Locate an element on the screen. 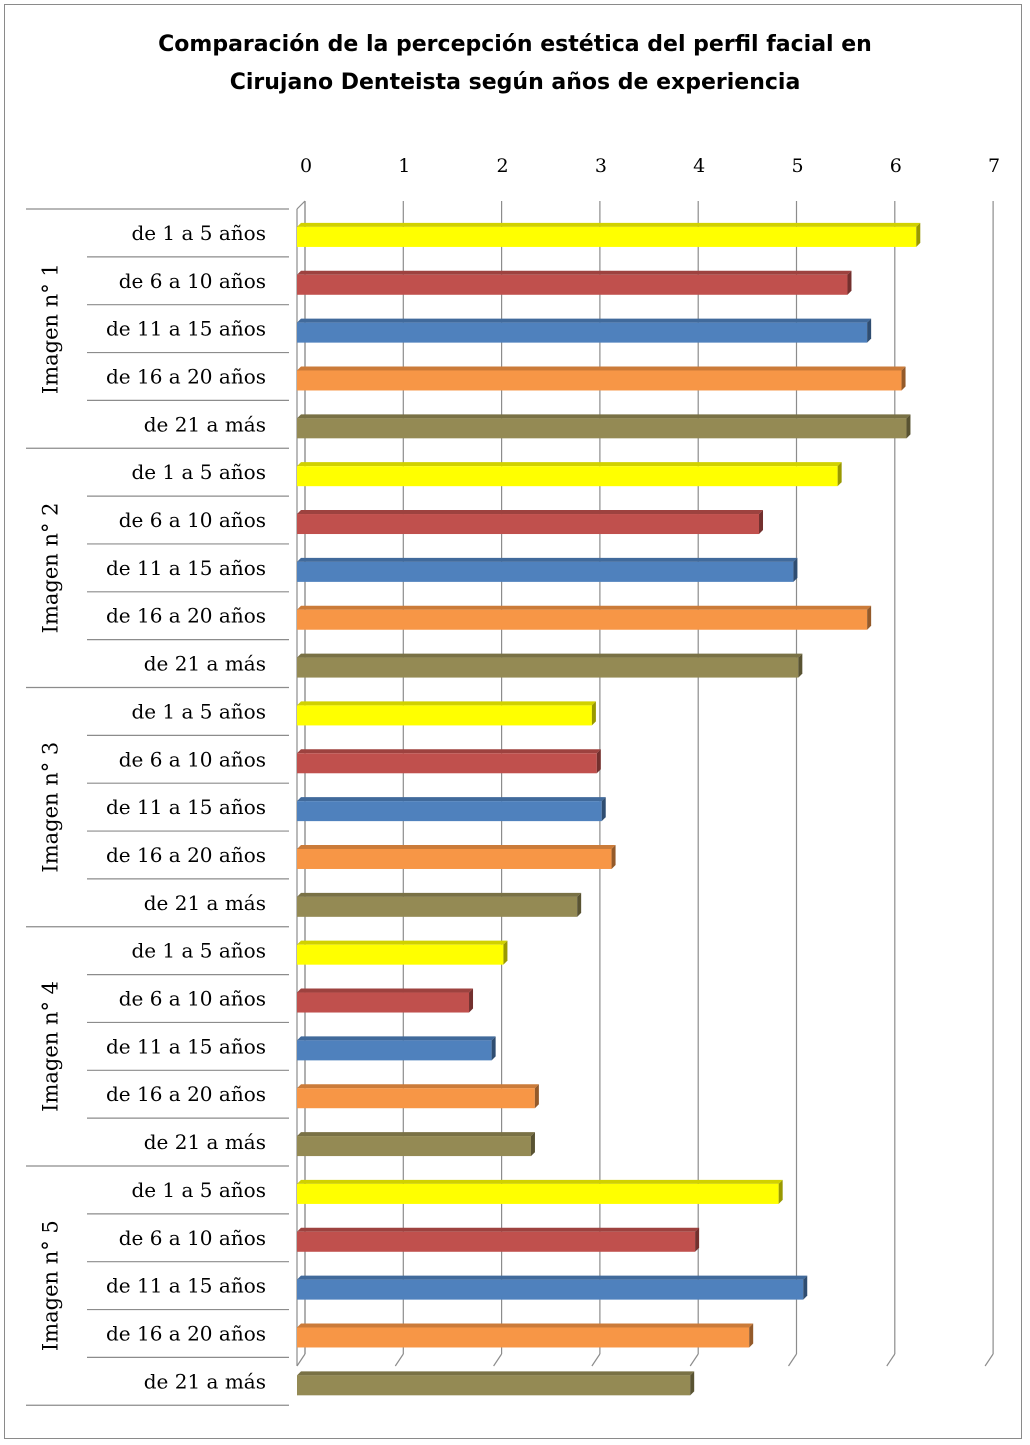 The width and height of the screenshot is (1030, 1445). x-tick-label: 7 is located at coordinates (994, 166).